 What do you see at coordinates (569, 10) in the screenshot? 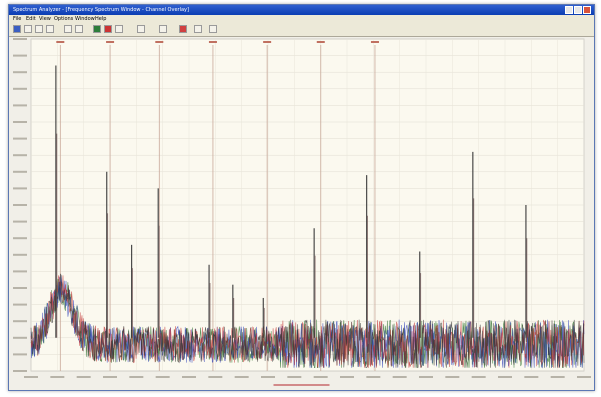
I see `minimize-button` at bounding box center [569, 10].